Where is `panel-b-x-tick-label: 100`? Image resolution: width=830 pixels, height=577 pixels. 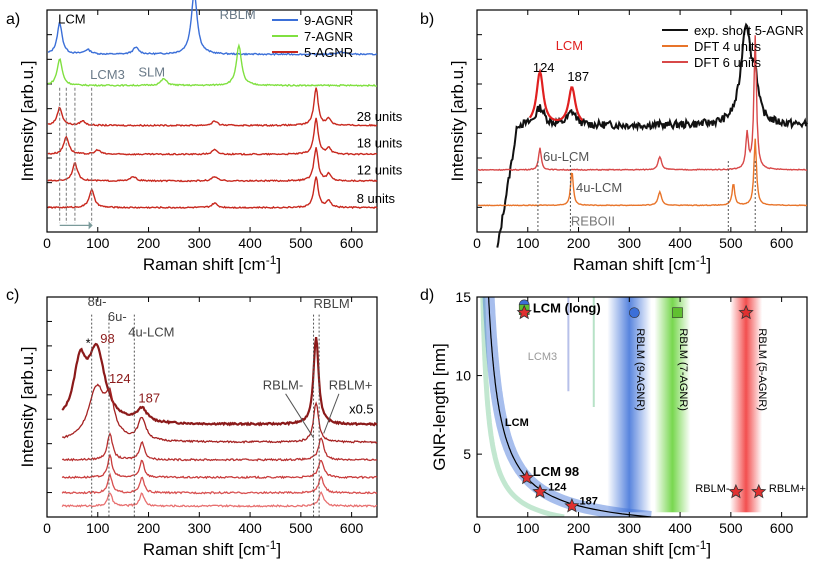 panel-b-x-tick-label: 100 is located at coordinates (528, 243).